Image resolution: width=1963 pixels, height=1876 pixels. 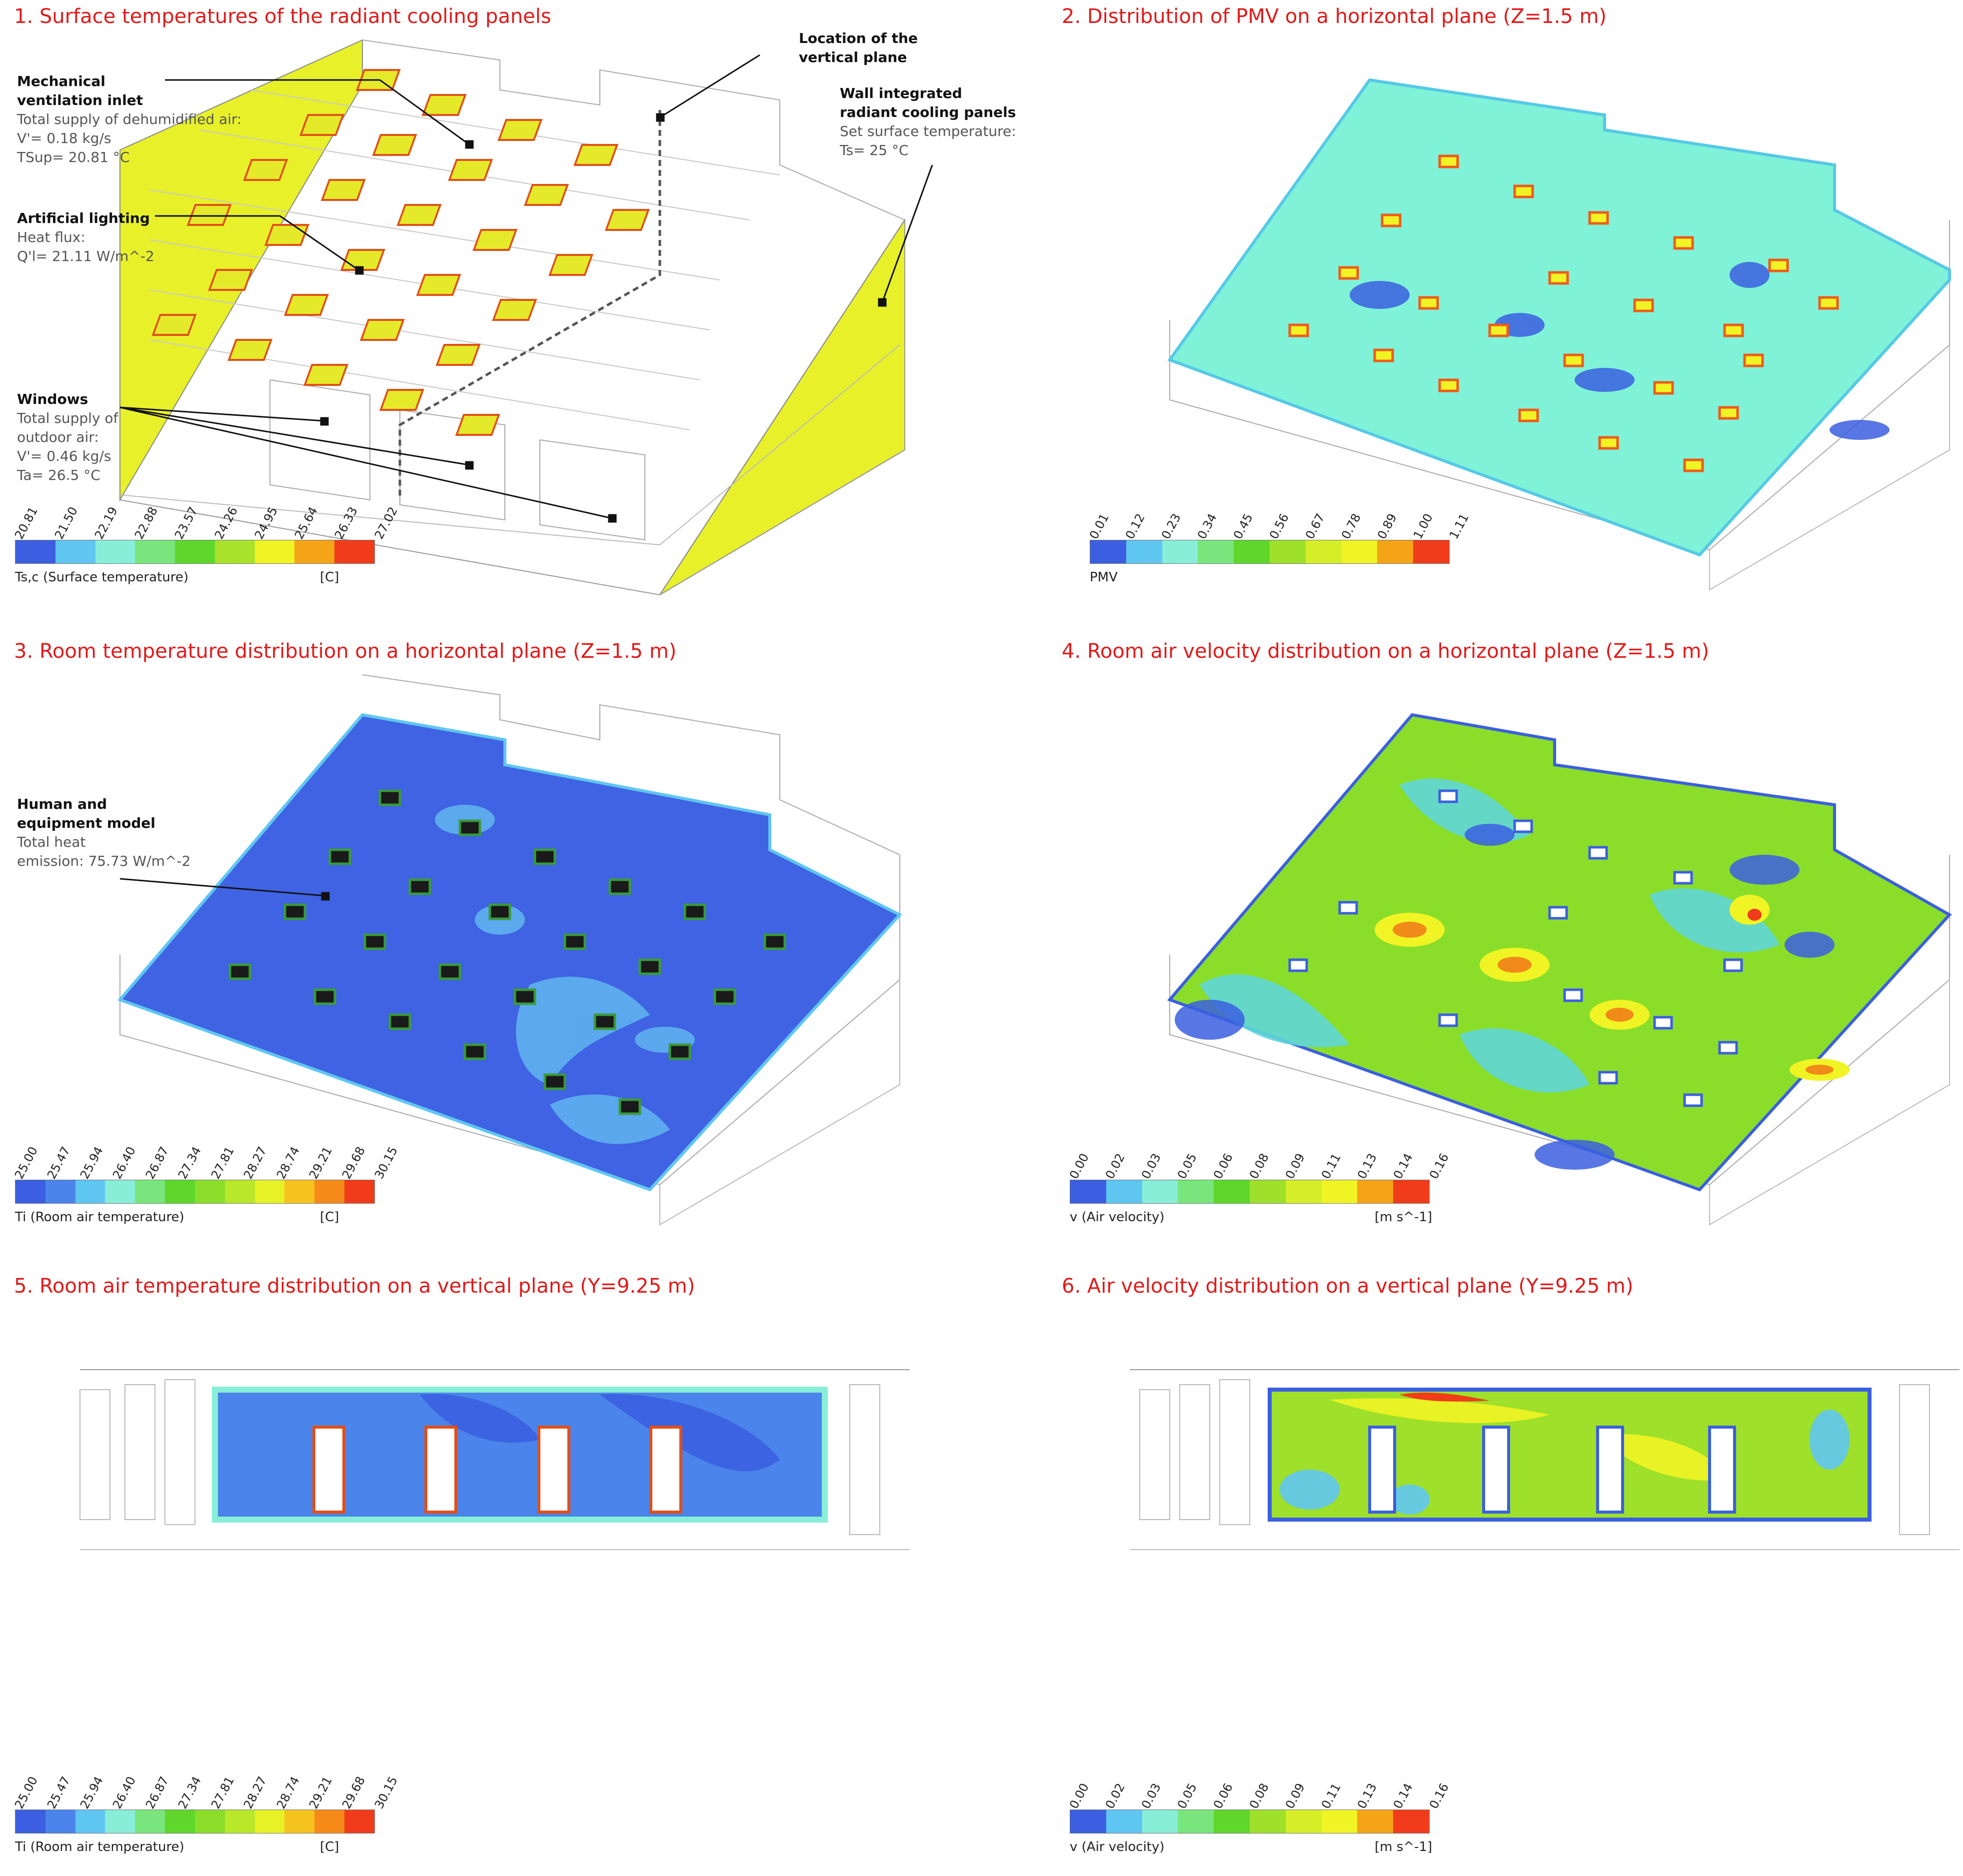 What do you see at coordinates (1259, 1796) in the screenshot?
I see `legend-tick: 0.08` at bounding box center [1259, 1796].